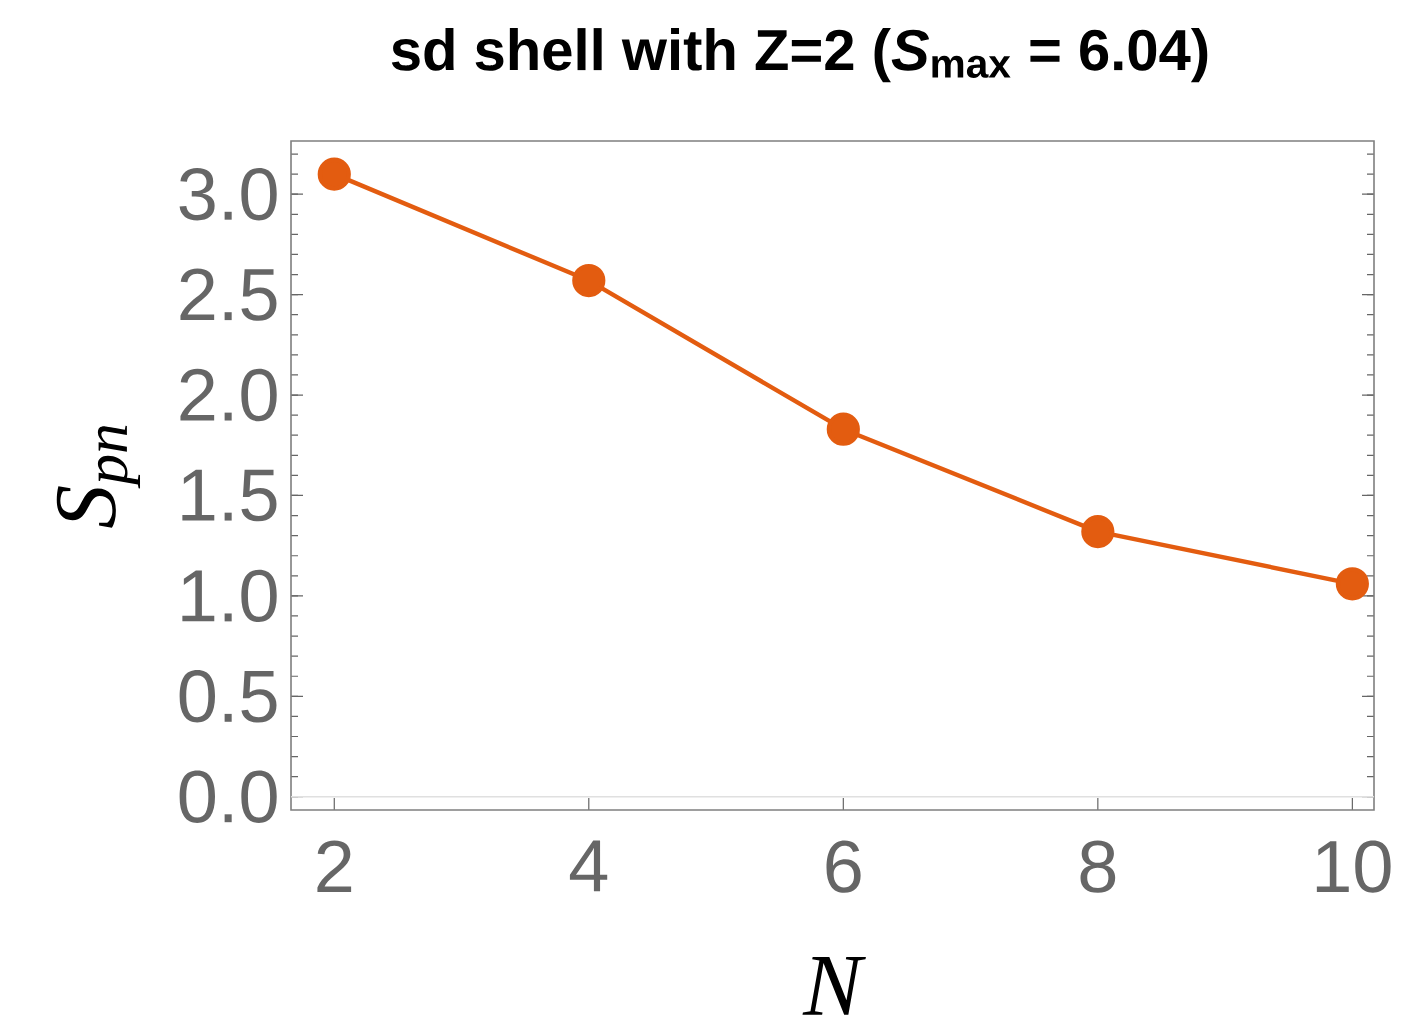  What do you see at coordinates (843, 866) in the screenshot?
I see `x-tick-label: 6` at bounding box center [843, 866].